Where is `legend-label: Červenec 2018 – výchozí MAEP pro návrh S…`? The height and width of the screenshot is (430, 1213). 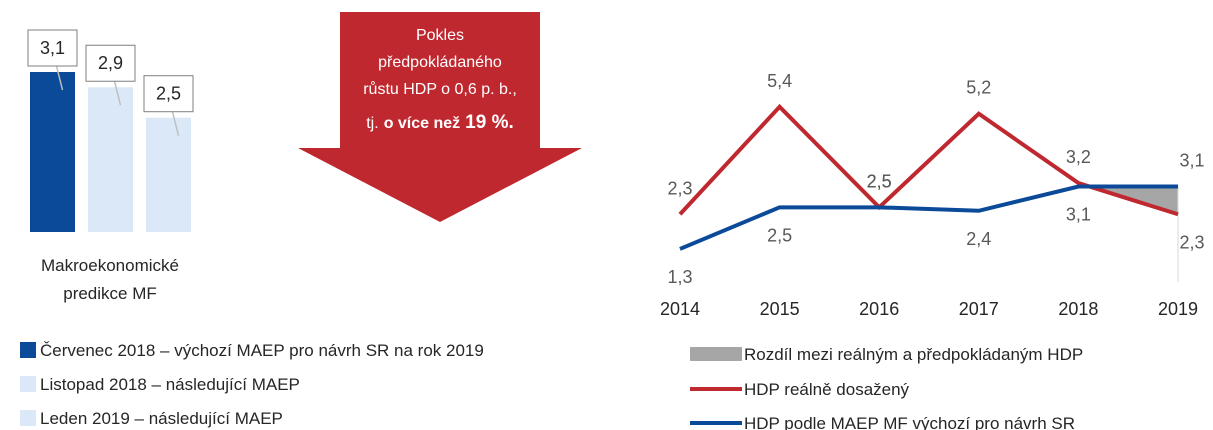
legend-label: Červenec 2018 – výchozí MAEP pro návrh S… is located at coordinates (262, 350).